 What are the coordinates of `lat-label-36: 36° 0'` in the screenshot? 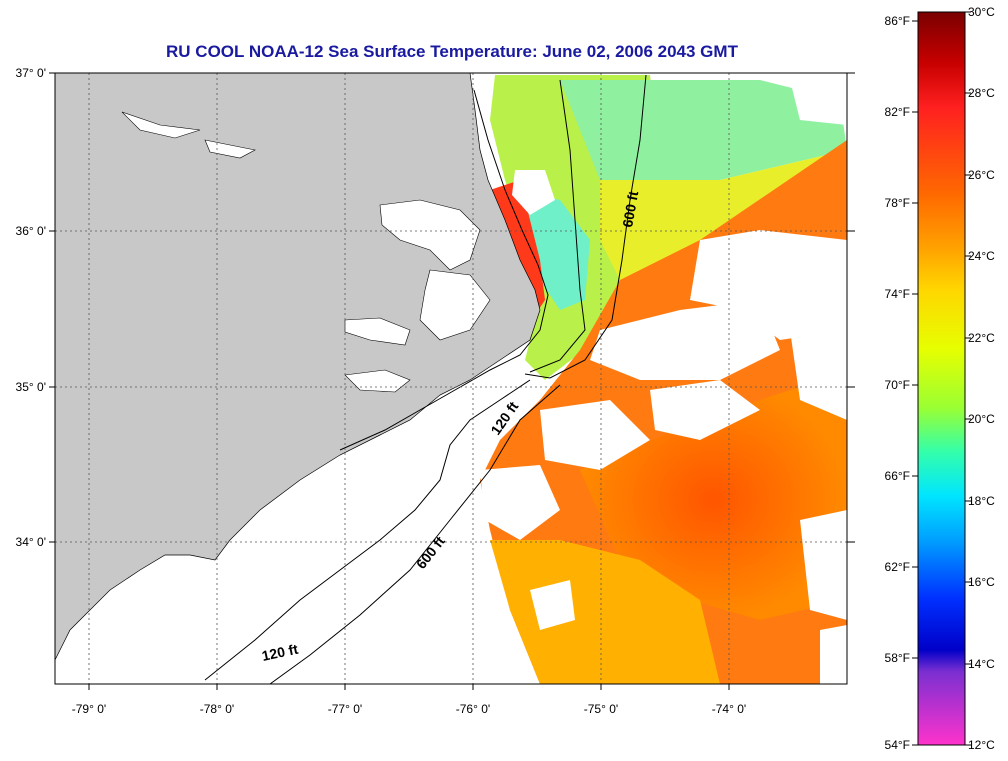 It's located at (31, 231).